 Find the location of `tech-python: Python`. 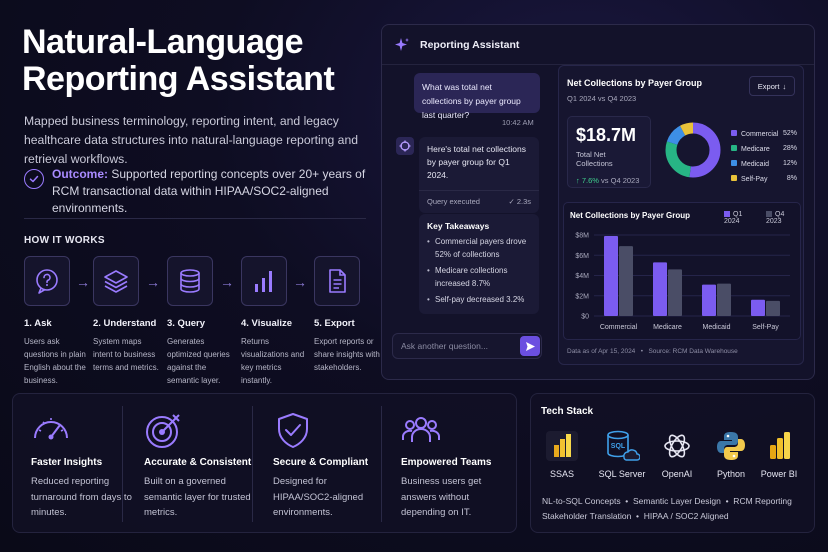

tech-python: Python is located at coordinates (731, 453).